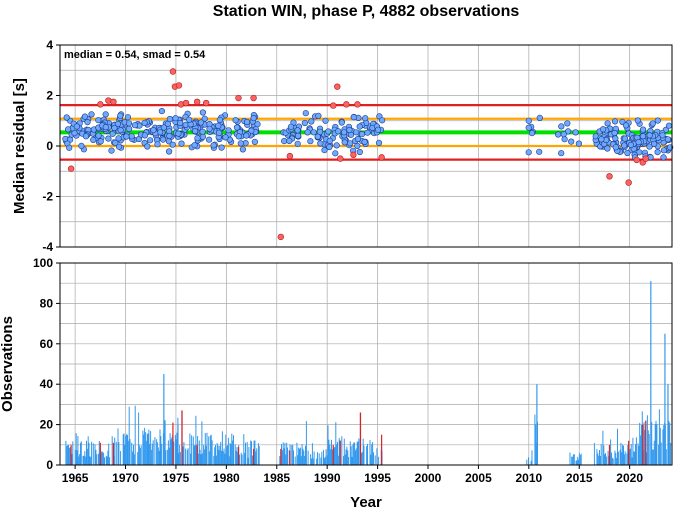 The width and height of the screenshot is (677, 511). I want to click on top-y-ticks: 4 2 0 -2 -4, so click(51, 146).